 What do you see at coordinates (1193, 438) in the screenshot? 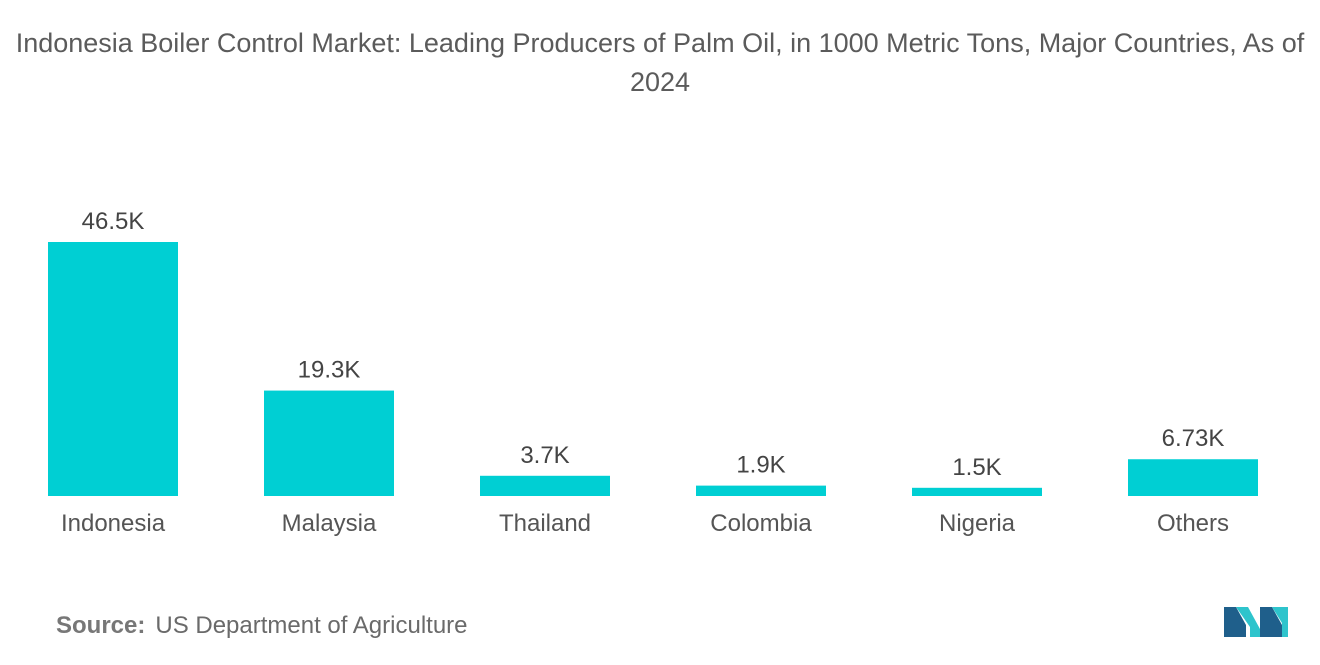
I see `value-label-others: 6.73K` at bounding box center [1193, 438].